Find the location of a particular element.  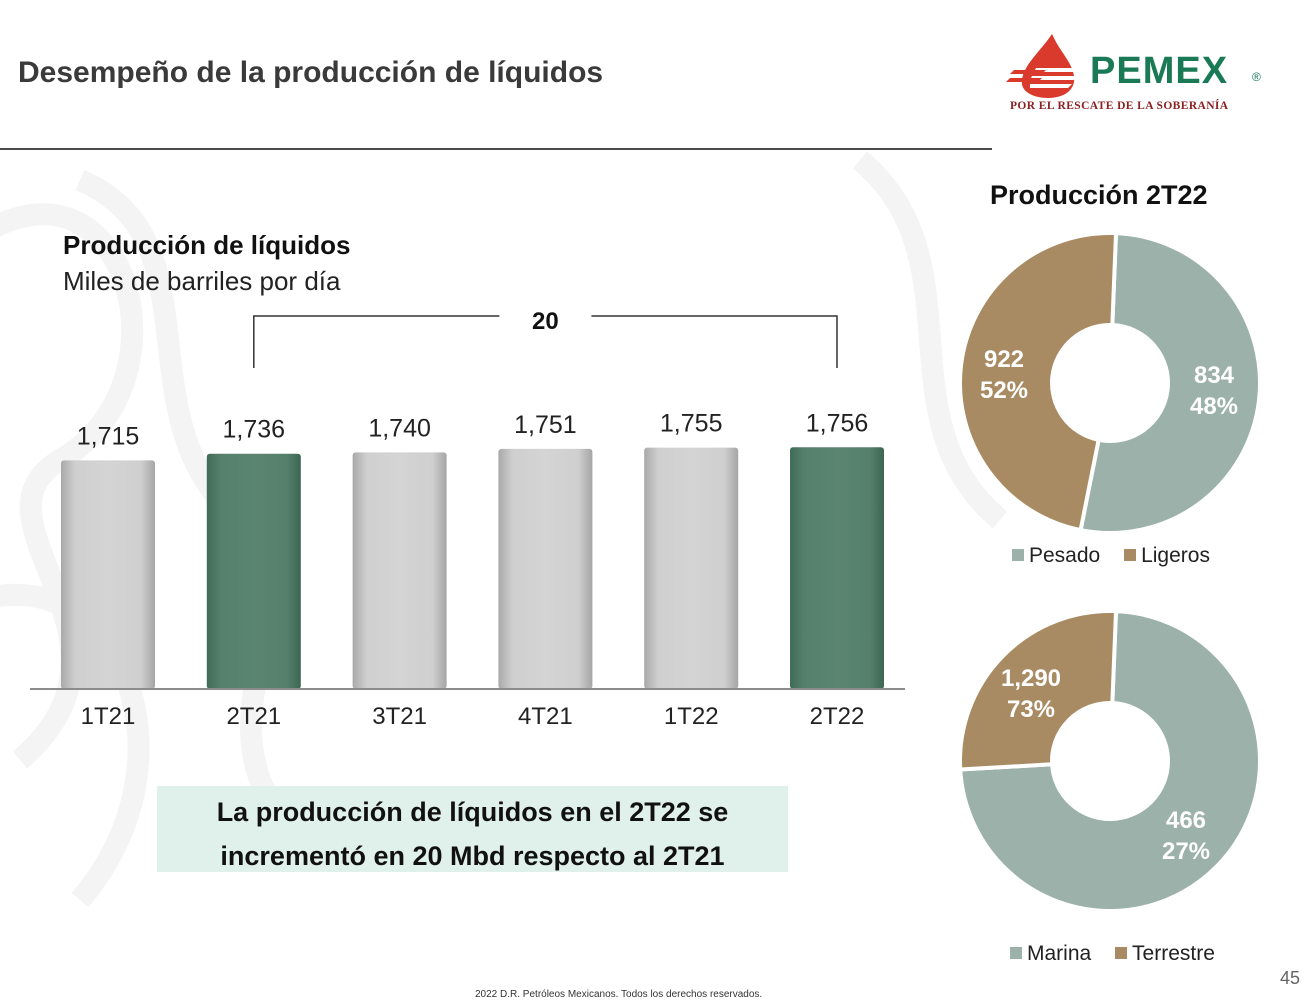

bar-4T21 is located at coordinates (545, 568).